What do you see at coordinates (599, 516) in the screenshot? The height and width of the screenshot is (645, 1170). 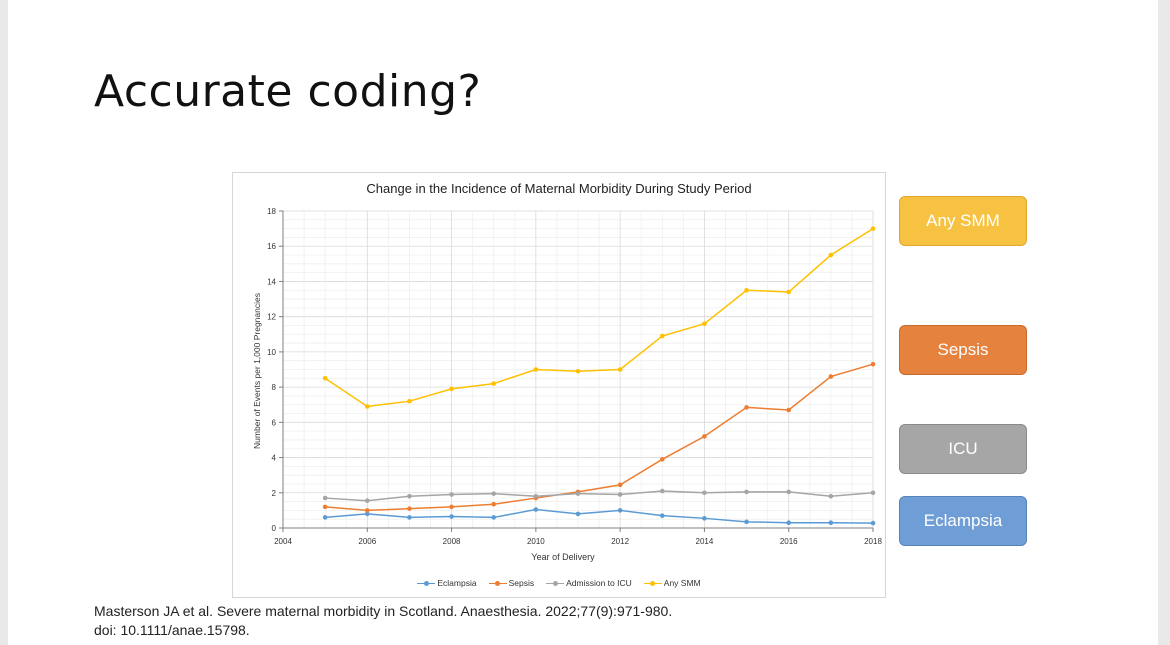 I see `series-line-eclampsia` at bounding box center [599, 516].